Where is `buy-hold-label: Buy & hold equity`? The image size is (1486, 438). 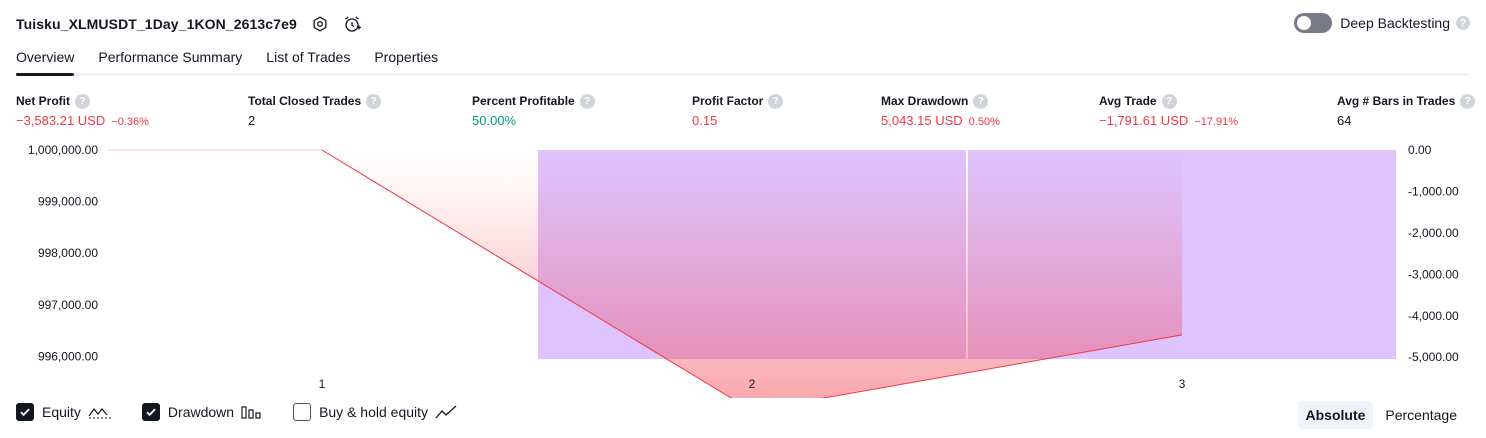 buy-hold-label: Buy & hold equity is located at coordinates (374, 412).